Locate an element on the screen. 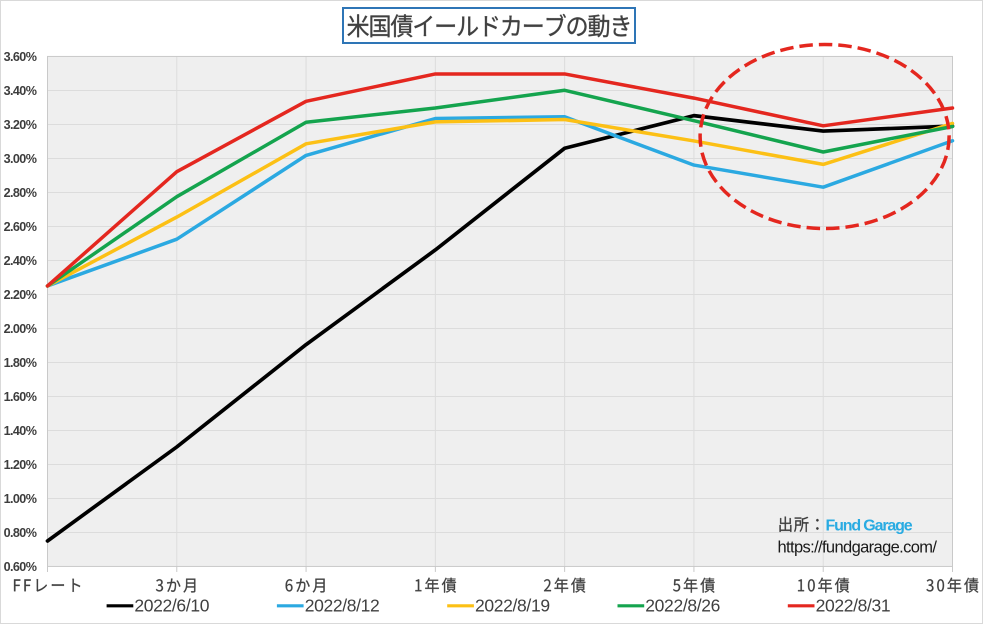 Image resolution: width=983 pixels, height=624 pixels. svg-text: 2.00% is located at coordinates (20, 329).